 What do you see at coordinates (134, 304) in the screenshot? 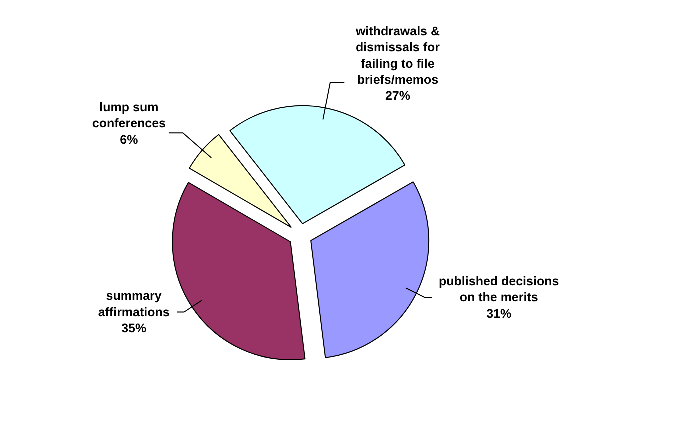
I see `slice-label: summary affirmations` at bounding box center [134, 304].